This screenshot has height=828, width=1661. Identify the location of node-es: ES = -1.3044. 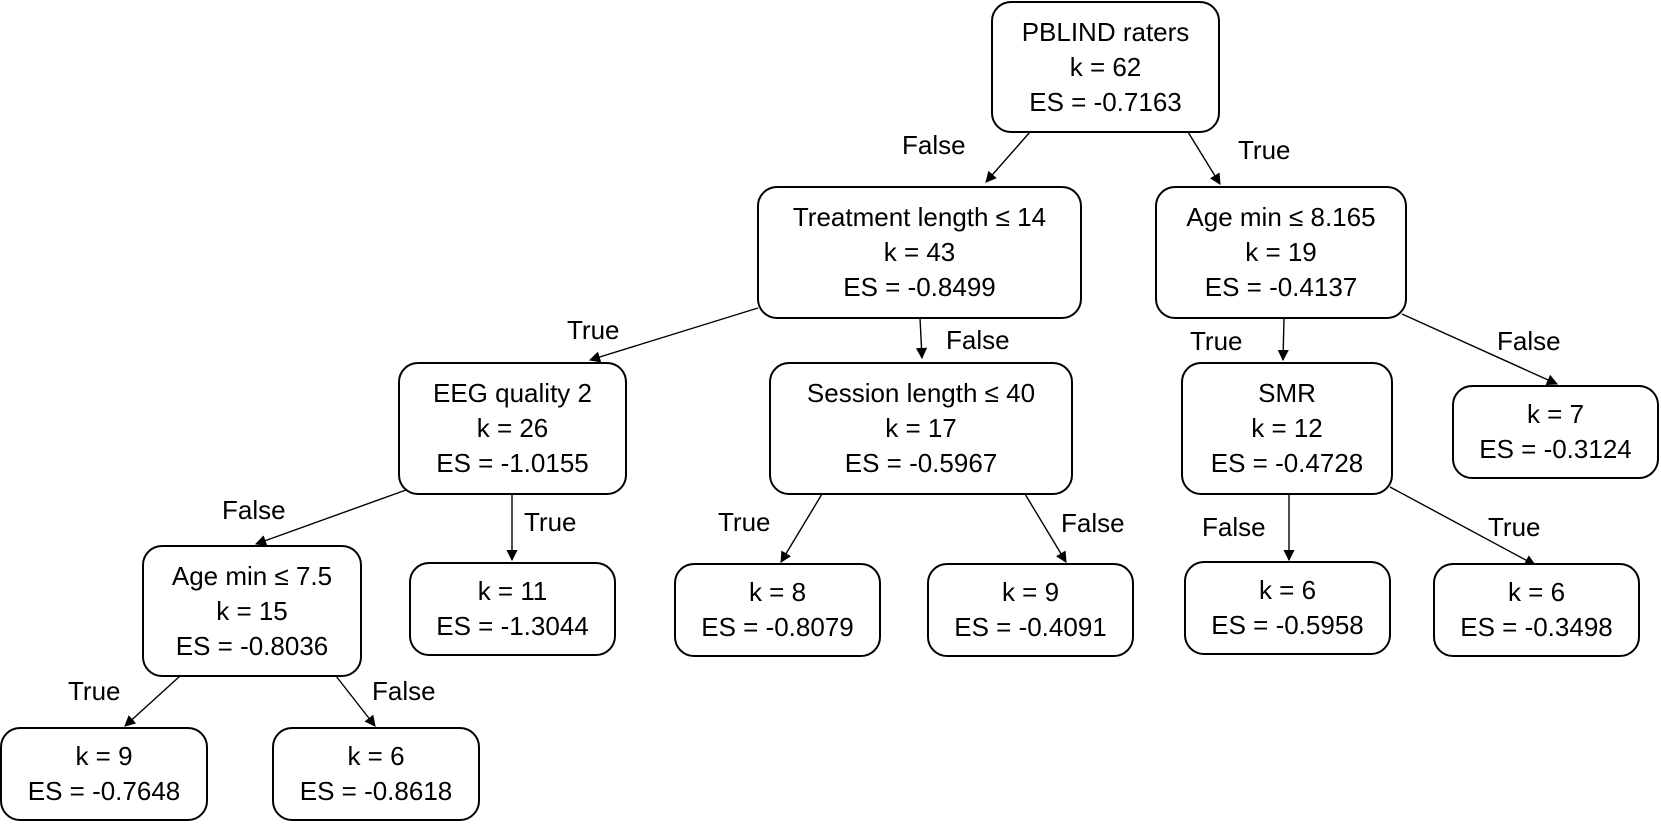
(512, 626).